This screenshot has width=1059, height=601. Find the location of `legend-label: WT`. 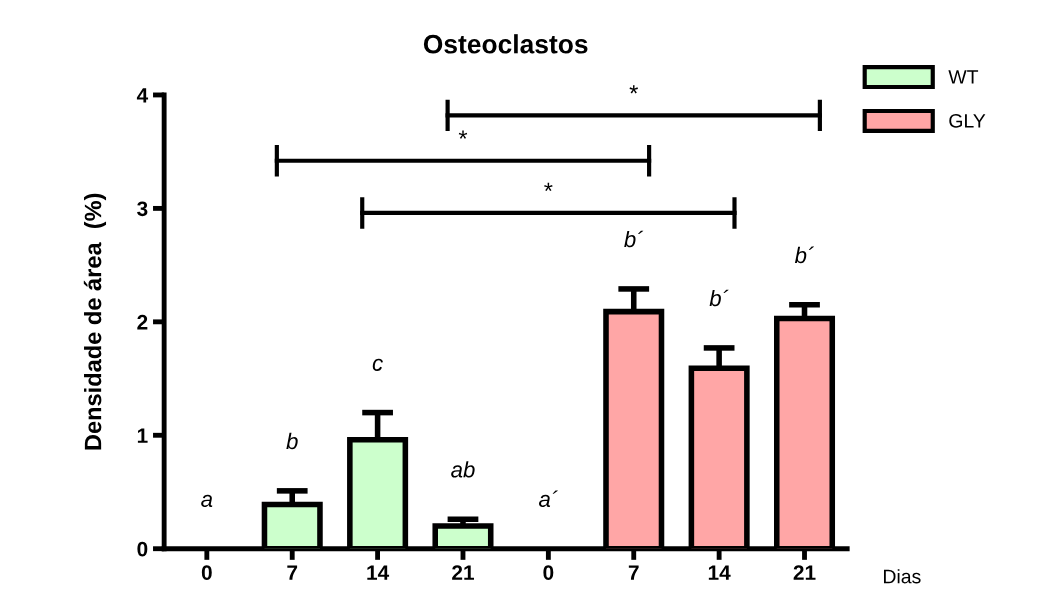

legend-label: WT is located at coordinates (963, 77).